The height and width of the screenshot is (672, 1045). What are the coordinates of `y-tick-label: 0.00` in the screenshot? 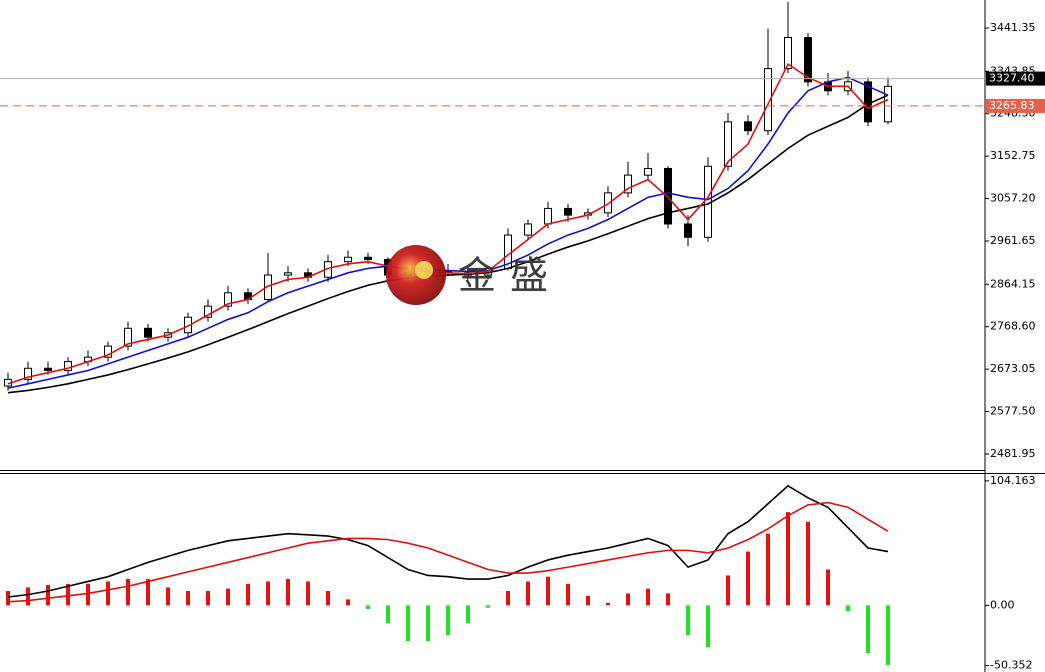 It's located at (1002, 604).